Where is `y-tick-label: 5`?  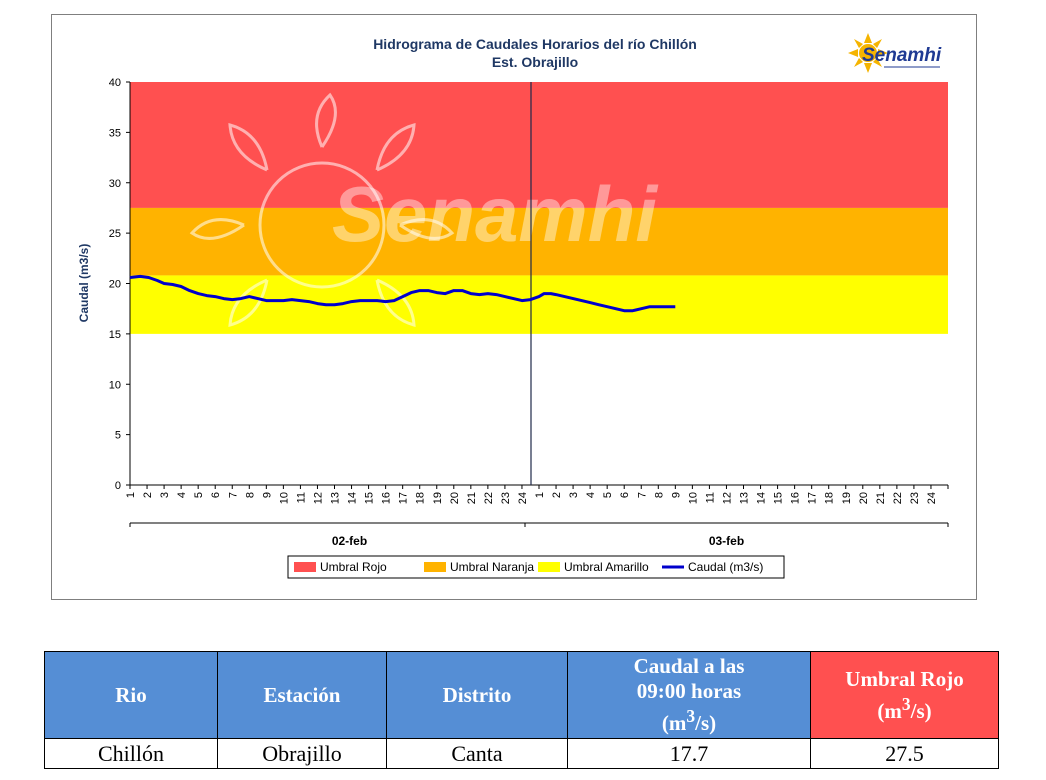 y-tick-label: 5 is located at coordinates (118, 436).